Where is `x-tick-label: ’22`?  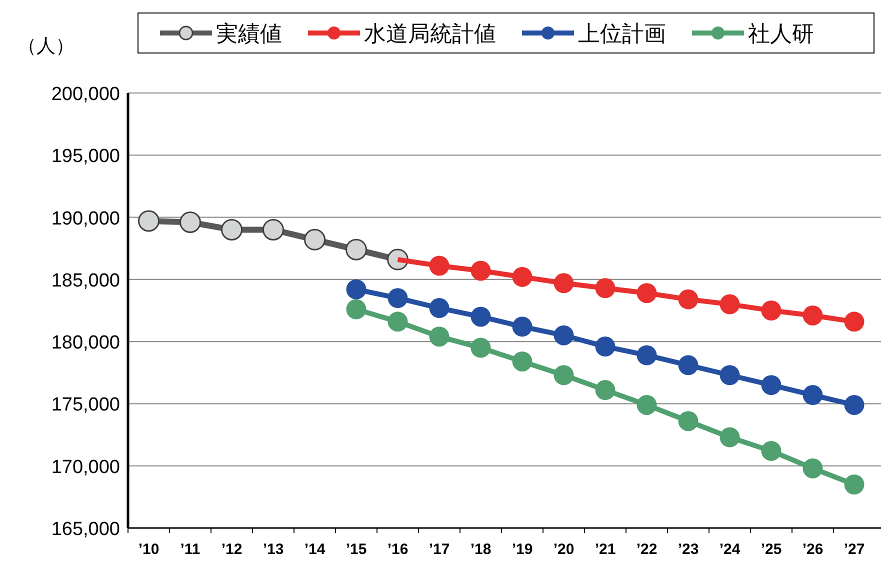
x-tick-label: ’22 is located at coordinates (647, 549).